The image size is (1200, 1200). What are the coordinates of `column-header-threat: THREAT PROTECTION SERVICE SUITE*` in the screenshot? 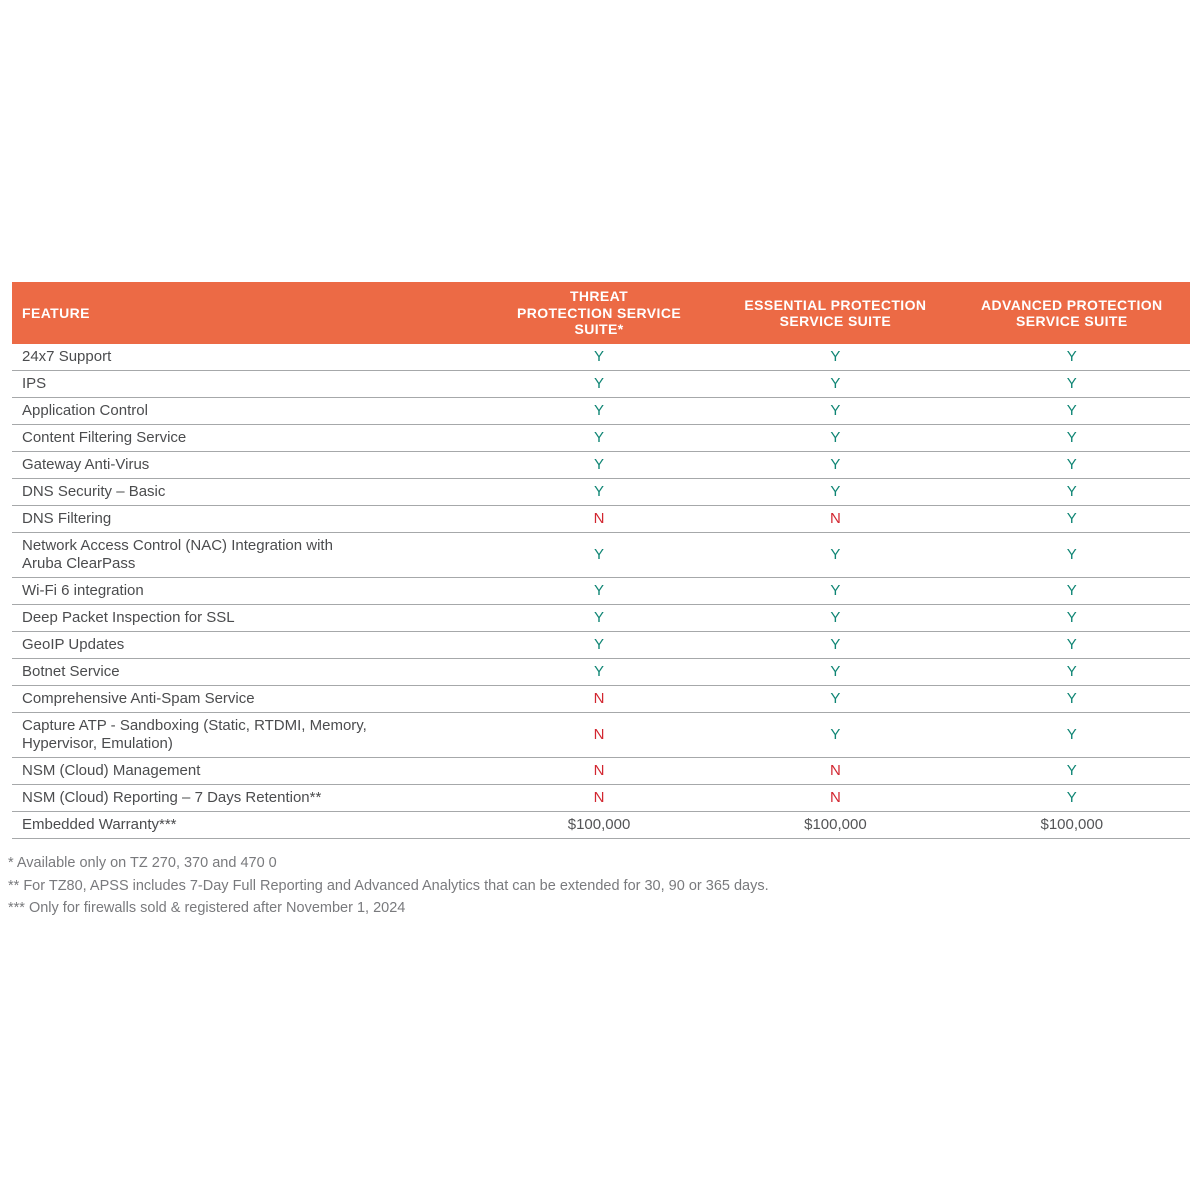 It's located at (599, 313).